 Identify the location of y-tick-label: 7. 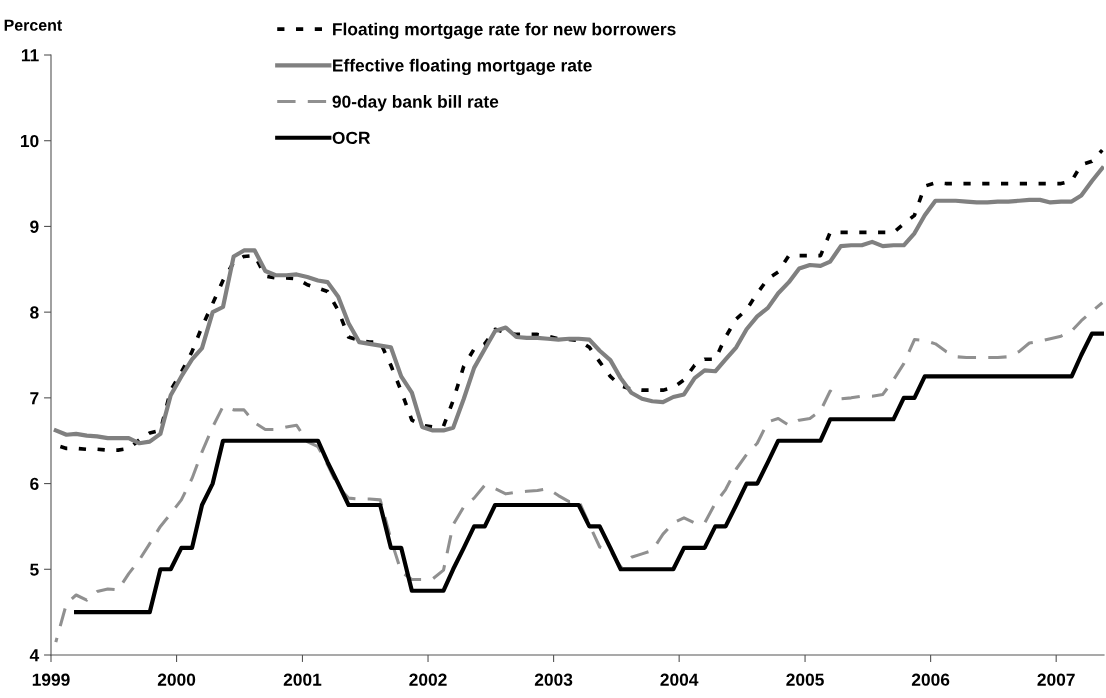
(34, 398).